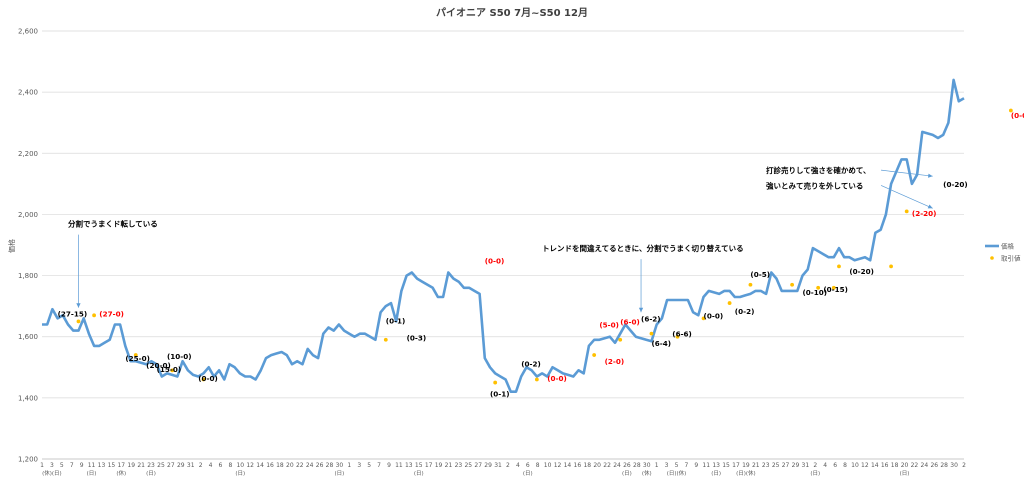 Image resolution: width=1024 pixels, height=483 pixels. I want to click on x-tick-label: 15, so click(419, 465).